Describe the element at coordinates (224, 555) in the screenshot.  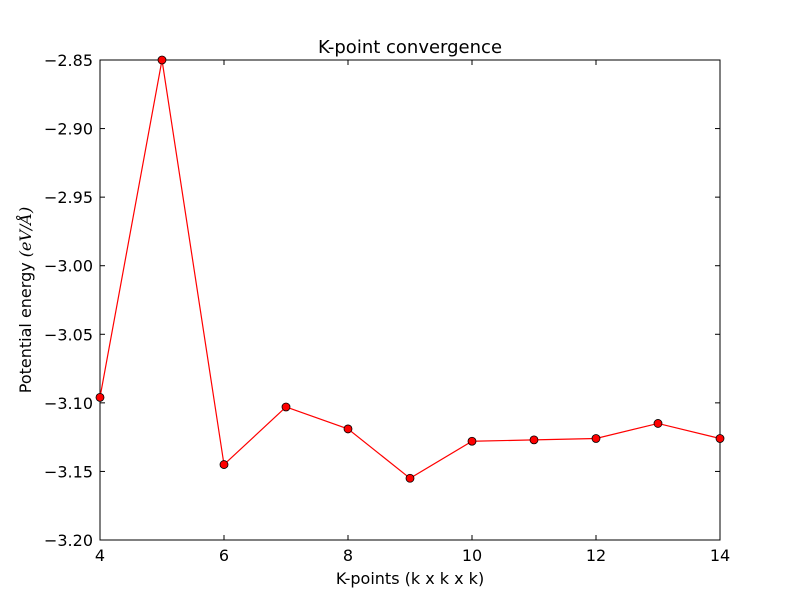
I see `x-tick-label: 6` at that location.